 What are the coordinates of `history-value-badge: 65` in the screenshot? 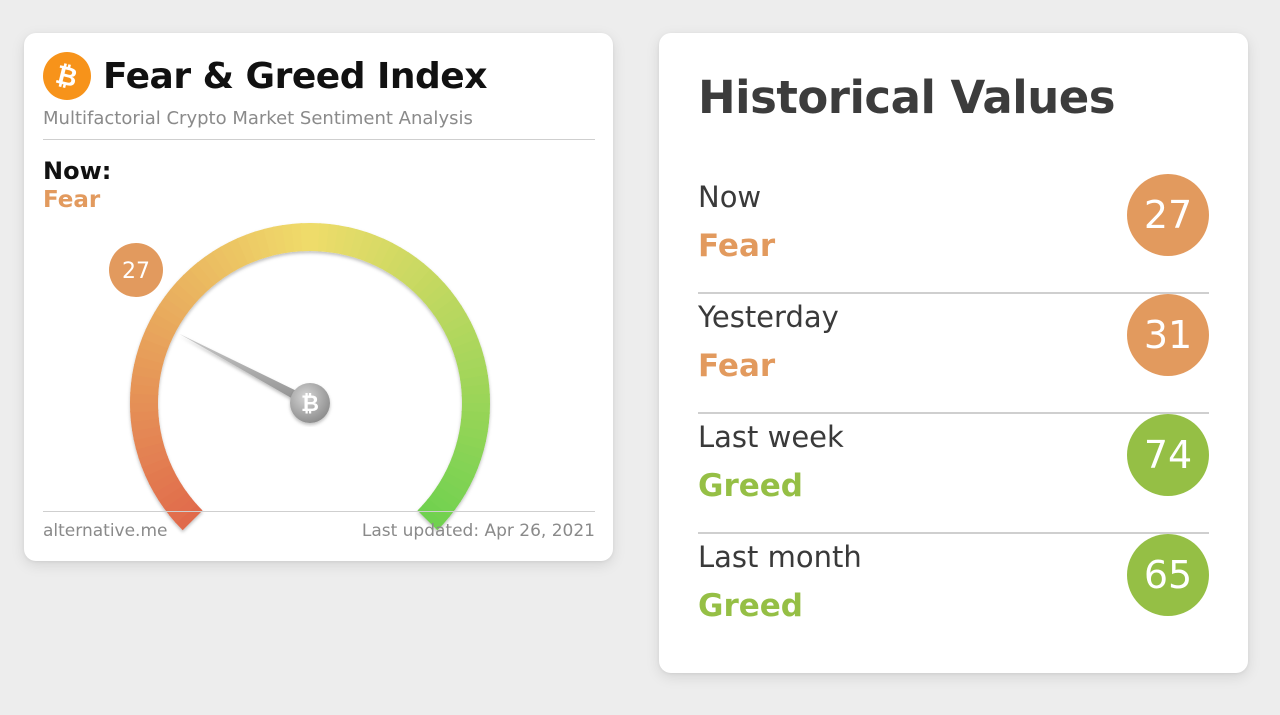 It's located at (1168, 575).